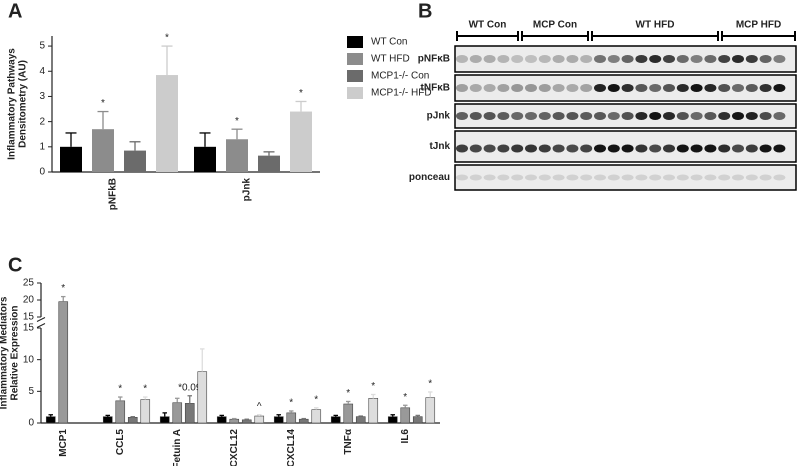 This screenshot has width=800, height=471. Describe the element at coordinates (29, 317) in the screenshot. I see `y-tick-label: 15` at that location.